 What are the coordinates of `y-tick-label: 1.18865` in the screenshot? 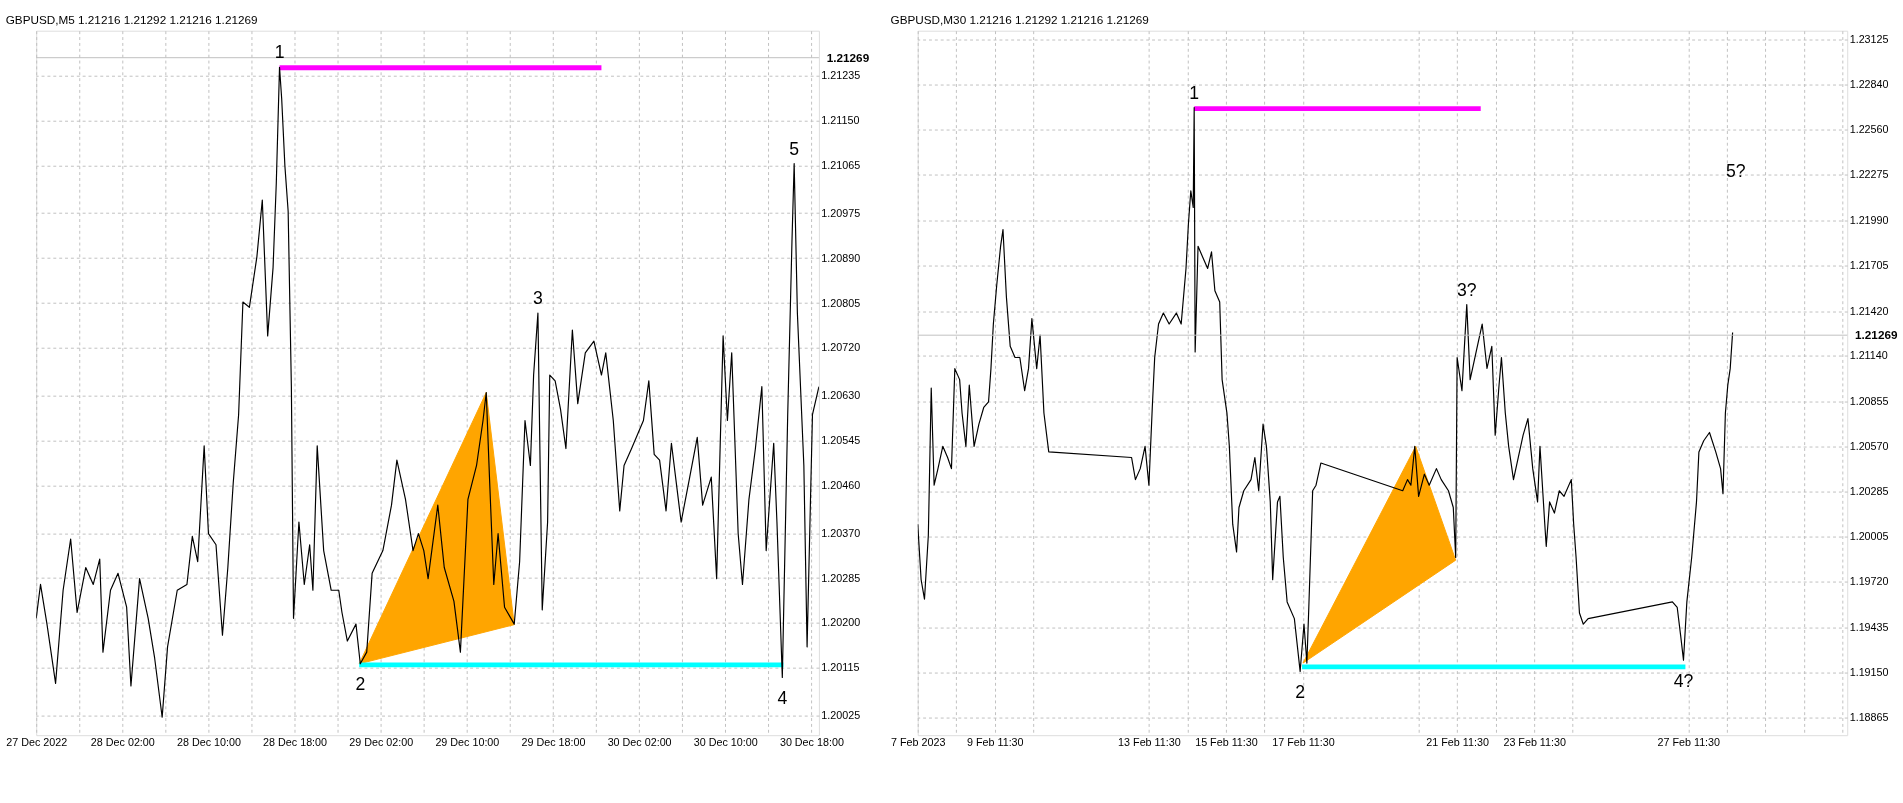 It's located at (1869, 717).